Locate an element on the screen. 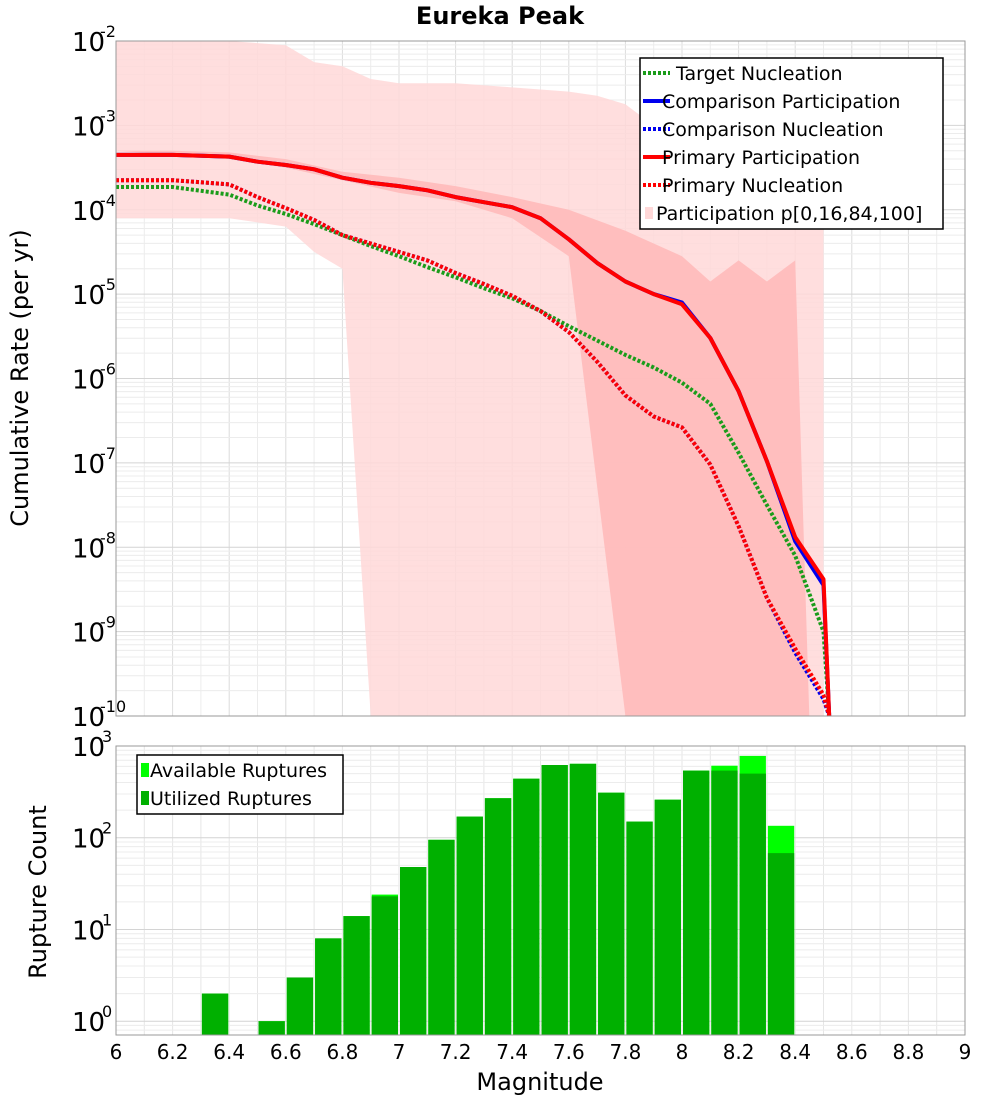 The height and width of the screenshot is (1100, 1000). top-legend-box is located at coordinates (791, 143).